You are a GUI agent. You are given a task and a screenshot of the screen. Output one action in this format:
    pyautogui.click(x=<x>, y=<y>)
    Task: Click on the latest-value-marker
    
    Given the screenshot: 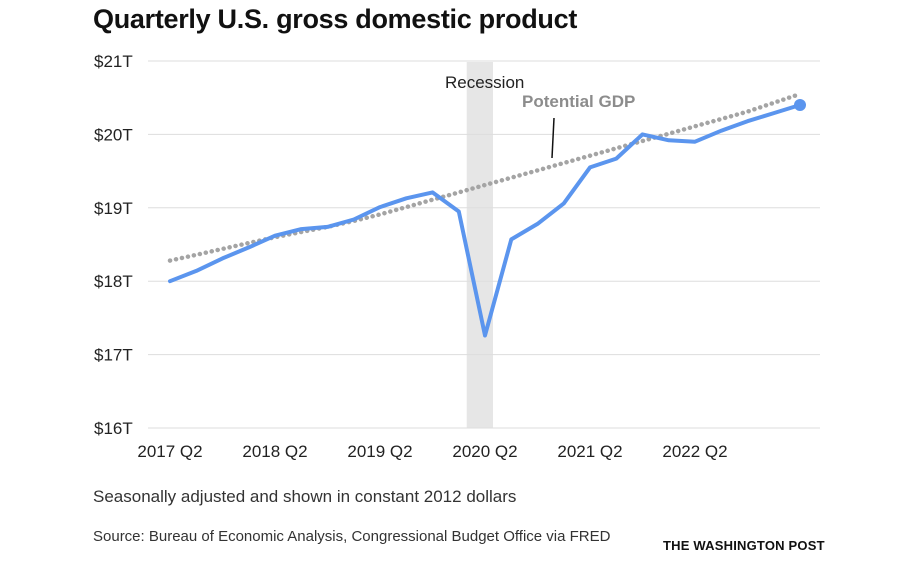 What is the action you would take?
    pyautogui.click(x=800, y=105)
    